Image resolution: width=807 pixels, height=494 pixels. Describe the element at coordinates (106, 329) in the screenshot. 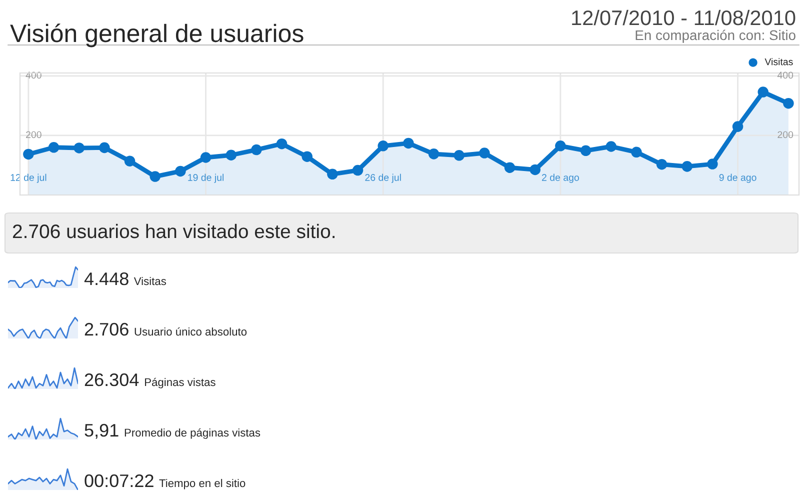

I see `text: 2.706` at that location.